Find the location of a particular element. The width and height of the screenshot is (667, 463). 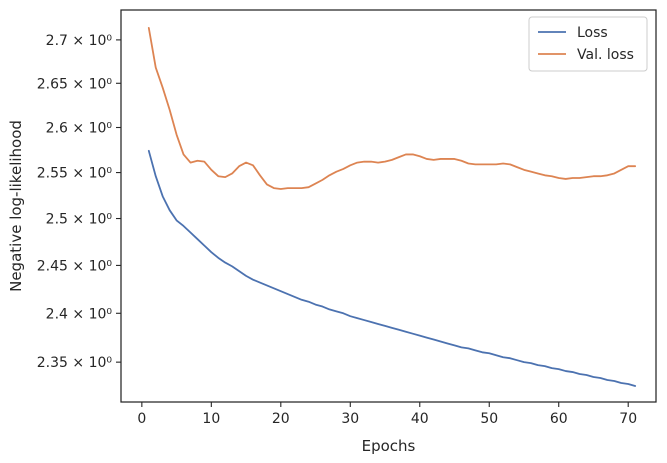

x-tick-label: 60 is located at coordinates (559, 419).